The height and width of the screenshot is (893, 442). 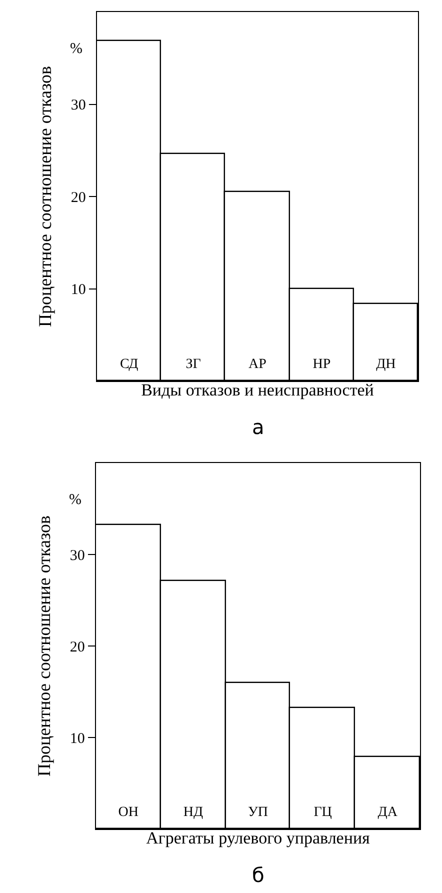 What do you see at coordinates (193, 364) in the screenshot?
I see `x-tick-label: ЗГ` at bounding box center [193, 364].